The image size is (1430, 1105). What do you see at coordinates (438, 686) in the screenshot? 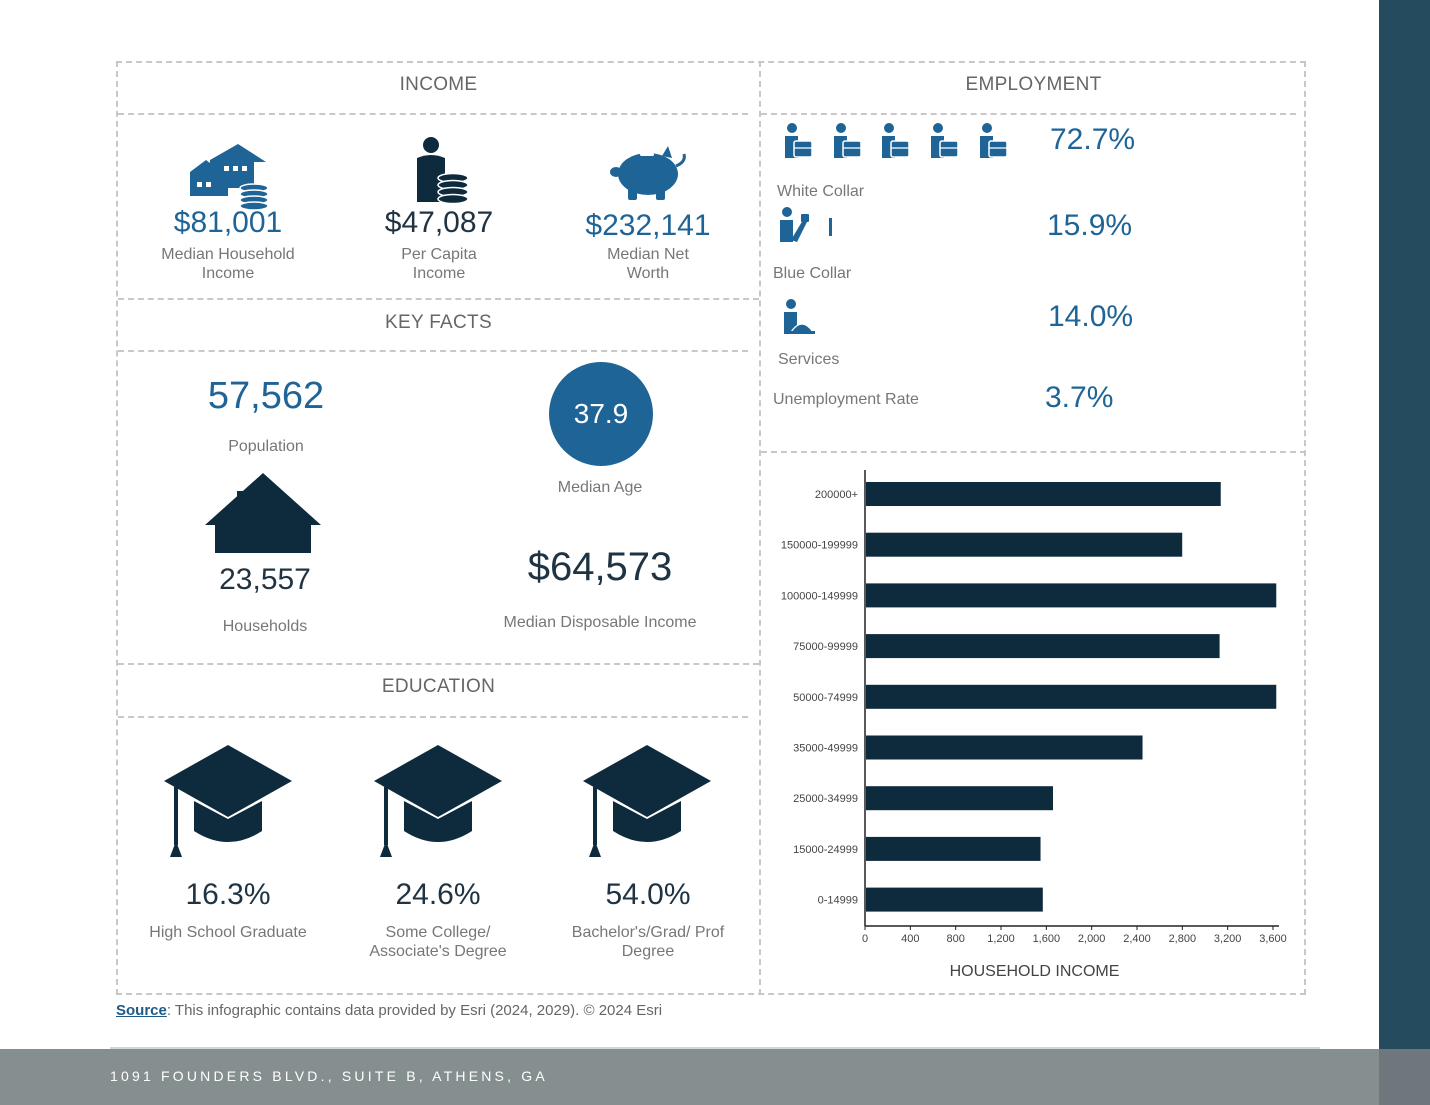
I see `education-title: EDUCATION` at bounding box center [438, 686].